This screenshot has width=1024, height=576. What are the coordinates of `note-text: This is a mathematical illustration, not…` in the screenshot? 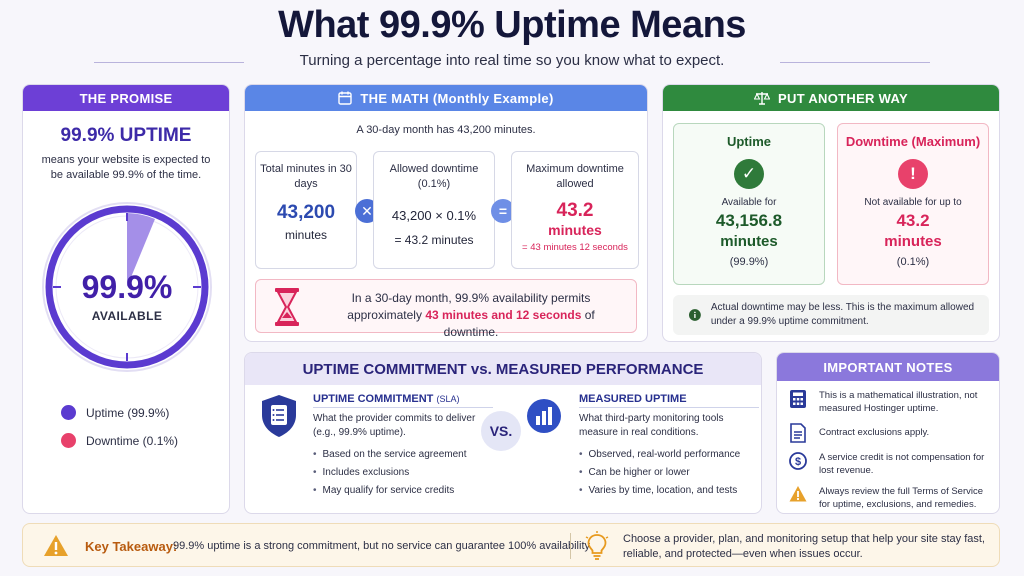 It's located at (898, 402).